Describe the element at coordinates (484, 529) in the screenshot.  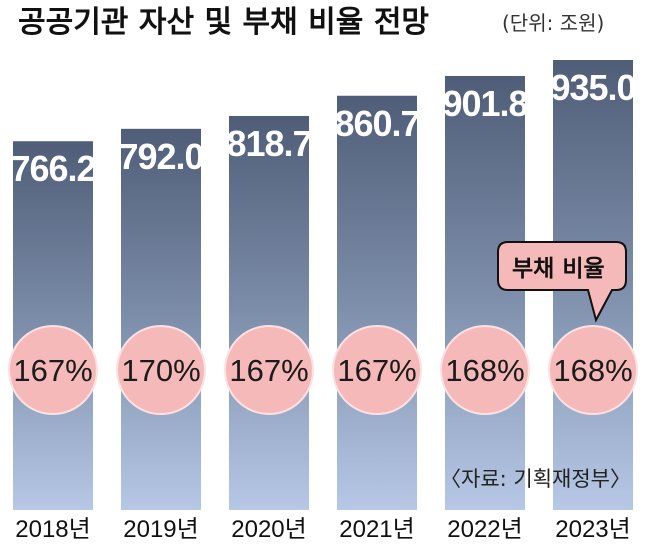
I see `category-label: 2022년` at that location.